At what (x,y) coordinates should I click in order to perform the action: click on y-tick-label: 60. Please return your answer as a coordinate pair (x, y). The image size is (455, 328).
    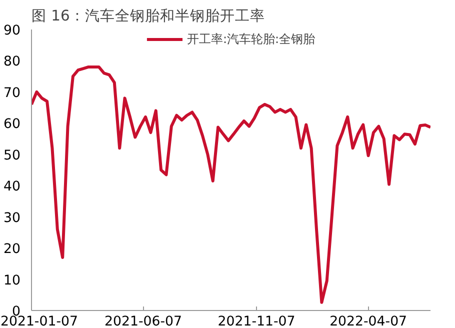
    Looking at the image, I should click on (12, 124).